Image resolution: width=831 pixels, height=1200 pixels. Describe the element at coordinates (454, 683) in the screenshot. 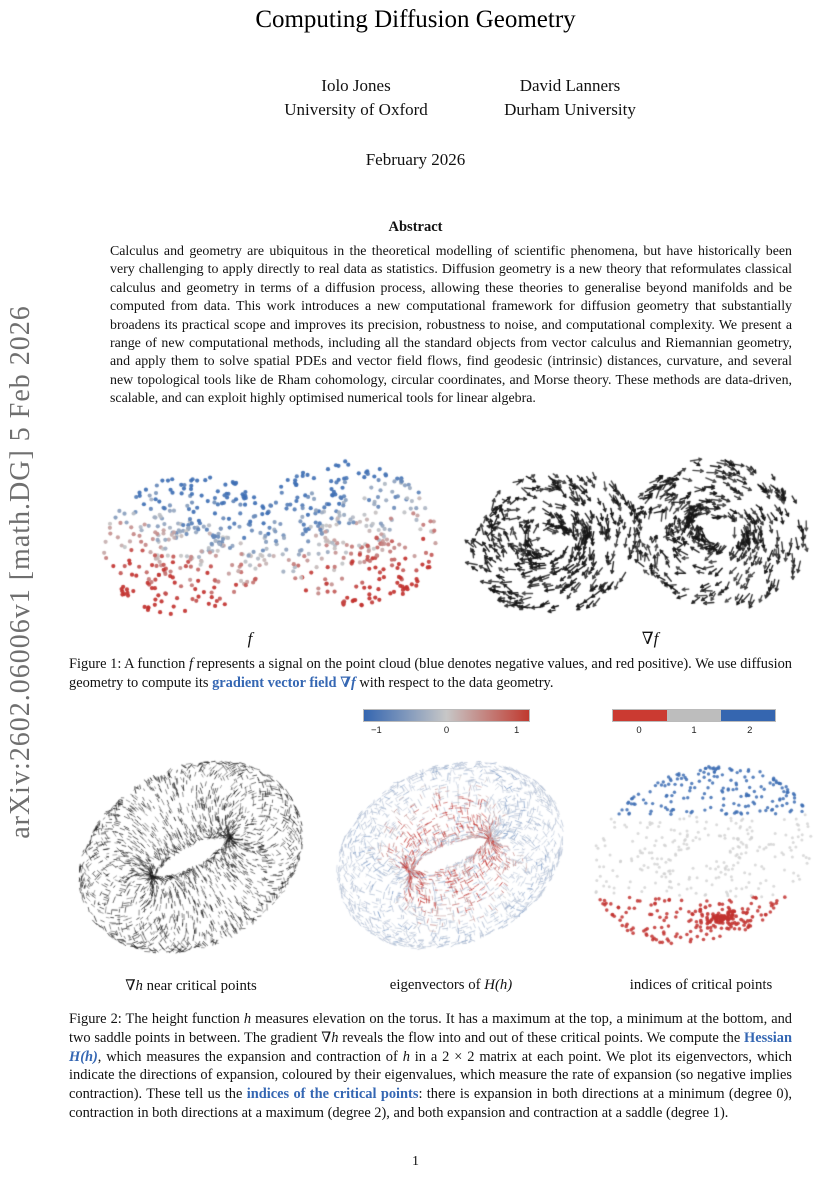

I see `caption-text: with respect to the data geometry.` at that location.